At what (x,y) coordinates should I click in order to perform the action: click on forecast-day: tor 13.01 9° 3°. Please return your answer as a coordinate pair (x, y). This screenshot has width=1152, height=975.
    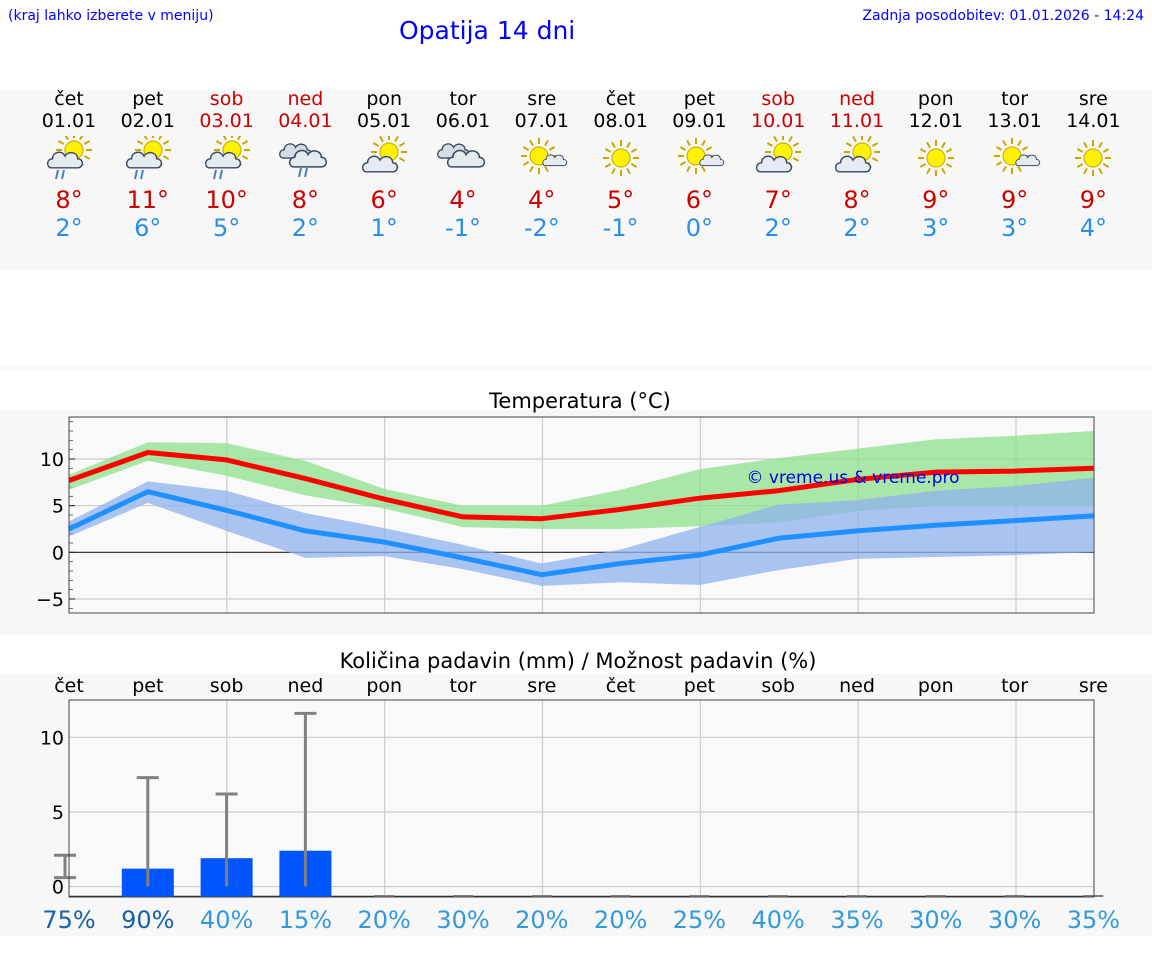
    Looking at the image, I should click on (1015, 165).